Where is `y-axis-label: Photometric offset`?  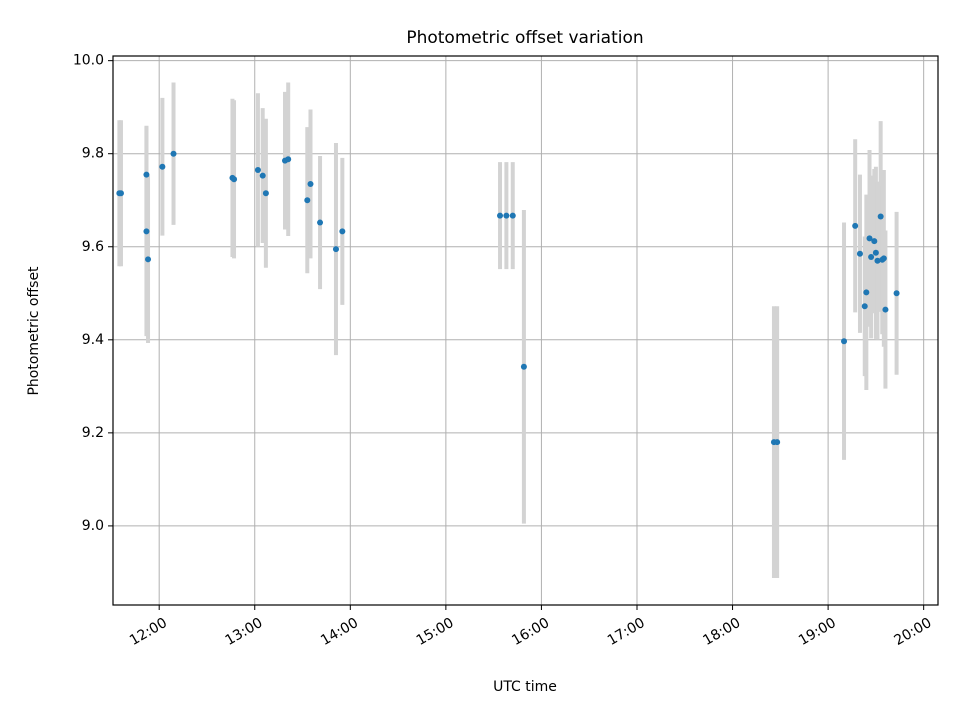 y-axis-label: Photometric offset is located at coordinates (34, 331).